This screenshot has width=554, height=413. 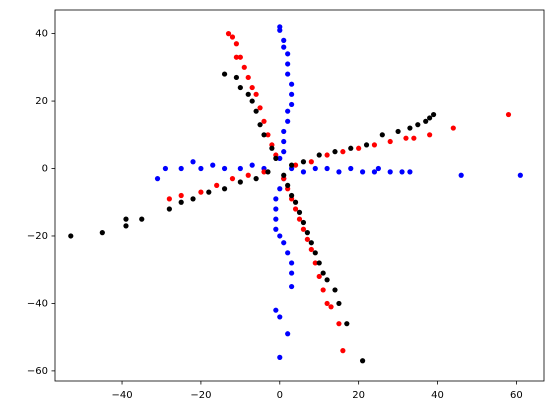 I want to click on x-tick-label: 0, so click(x=280, y=395).